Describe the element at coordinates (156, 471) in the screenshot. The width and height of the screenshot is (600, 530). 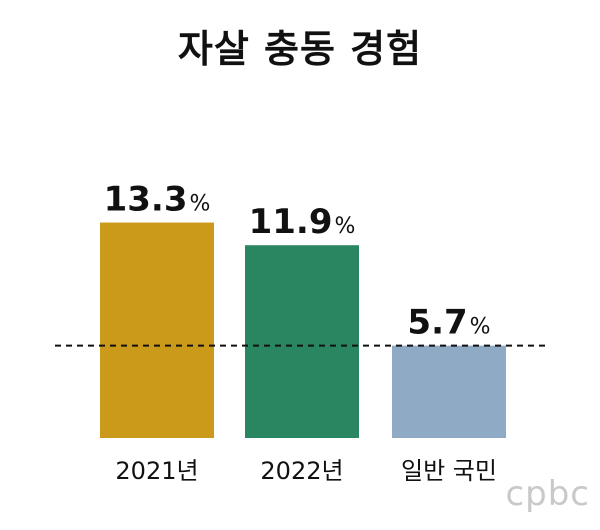
I see `category-label-1: 2021년` at that location.